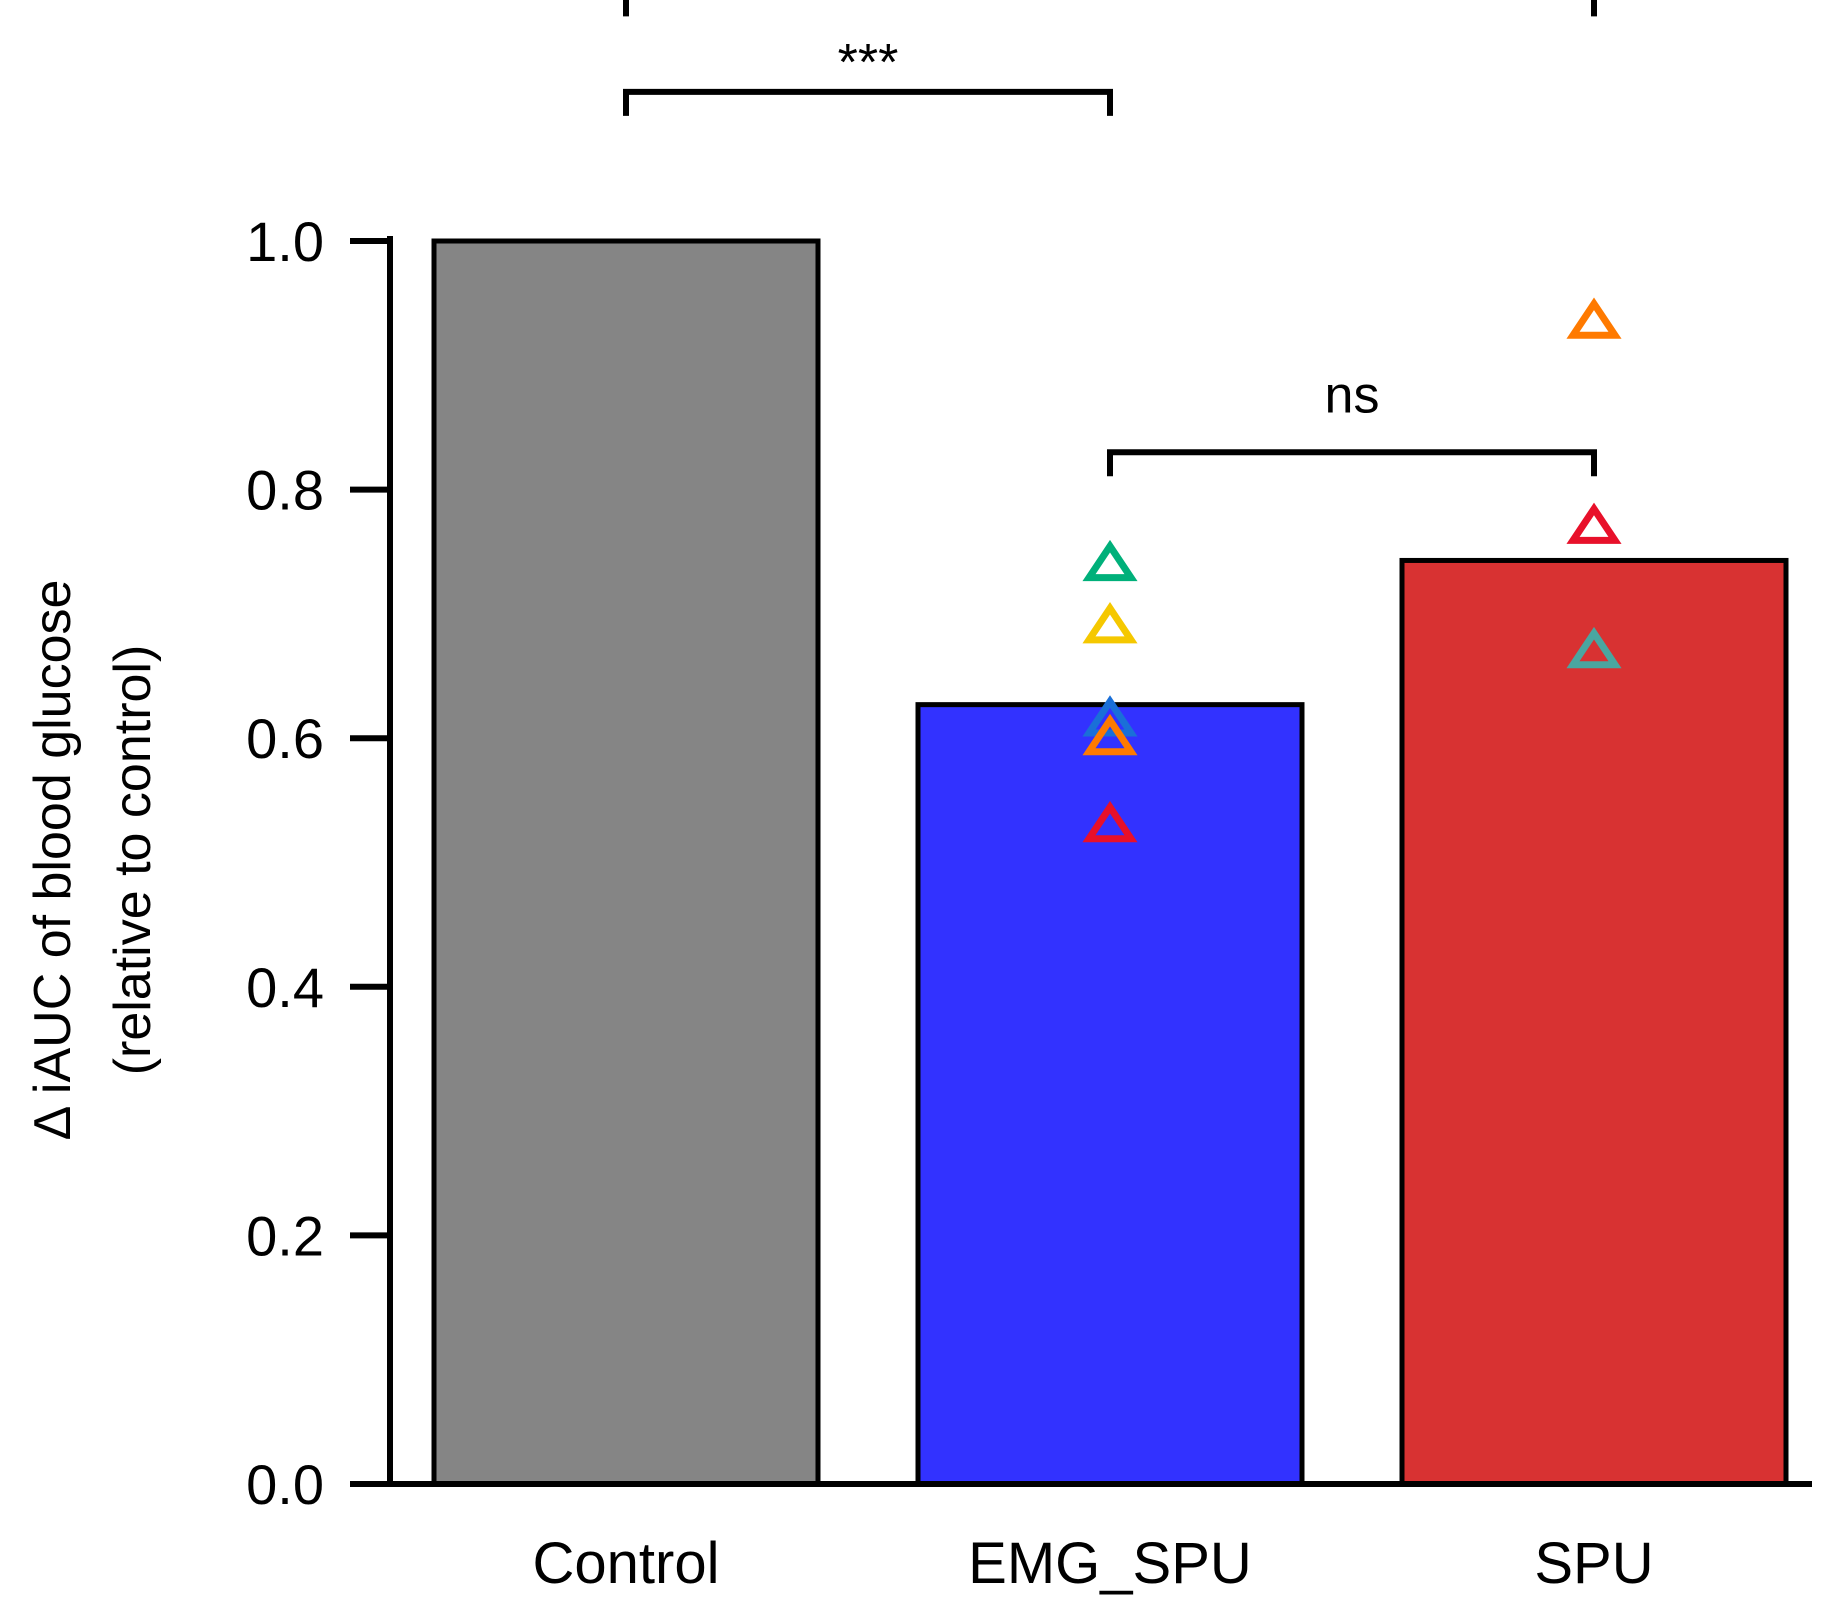 The image size is (1836, 1612). What do you see at coordinates (868, 63) in the screenshot?
I see `significance-label: ***` at bounding box center [868, 63].